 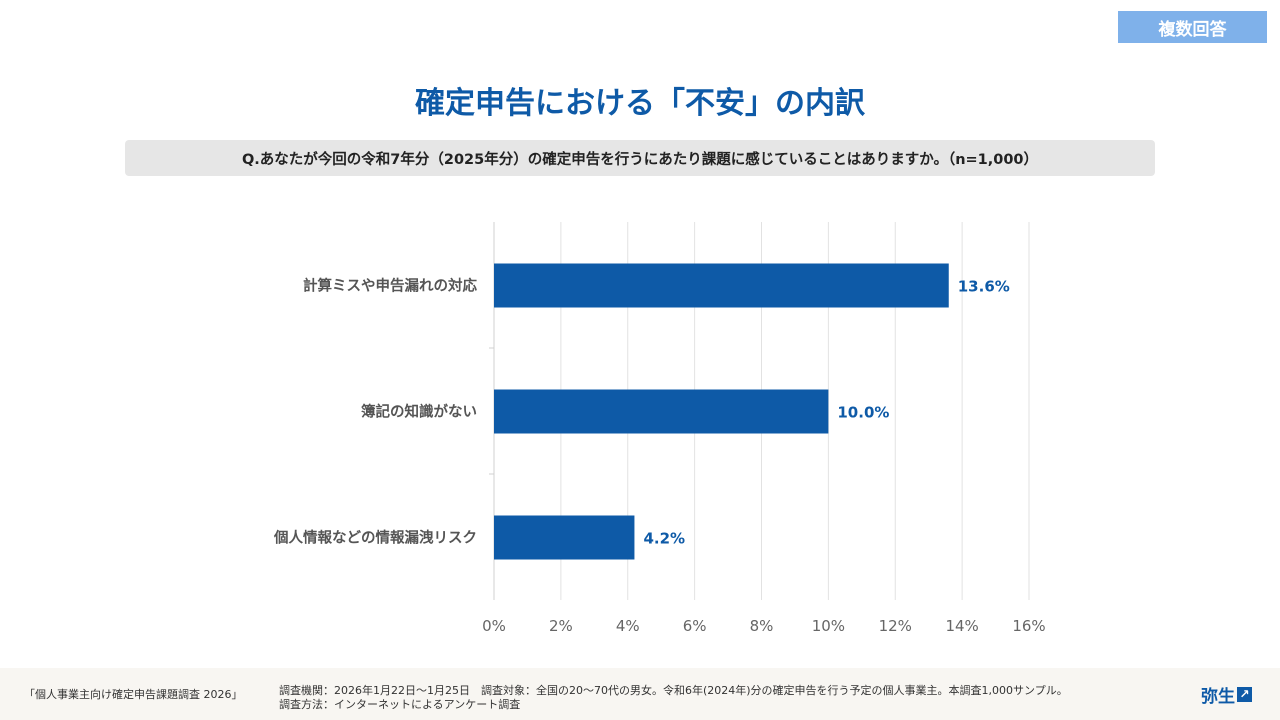 I want to click on category-label: 計算ミスや申告漏れの対応, so click(x=390, y=286).